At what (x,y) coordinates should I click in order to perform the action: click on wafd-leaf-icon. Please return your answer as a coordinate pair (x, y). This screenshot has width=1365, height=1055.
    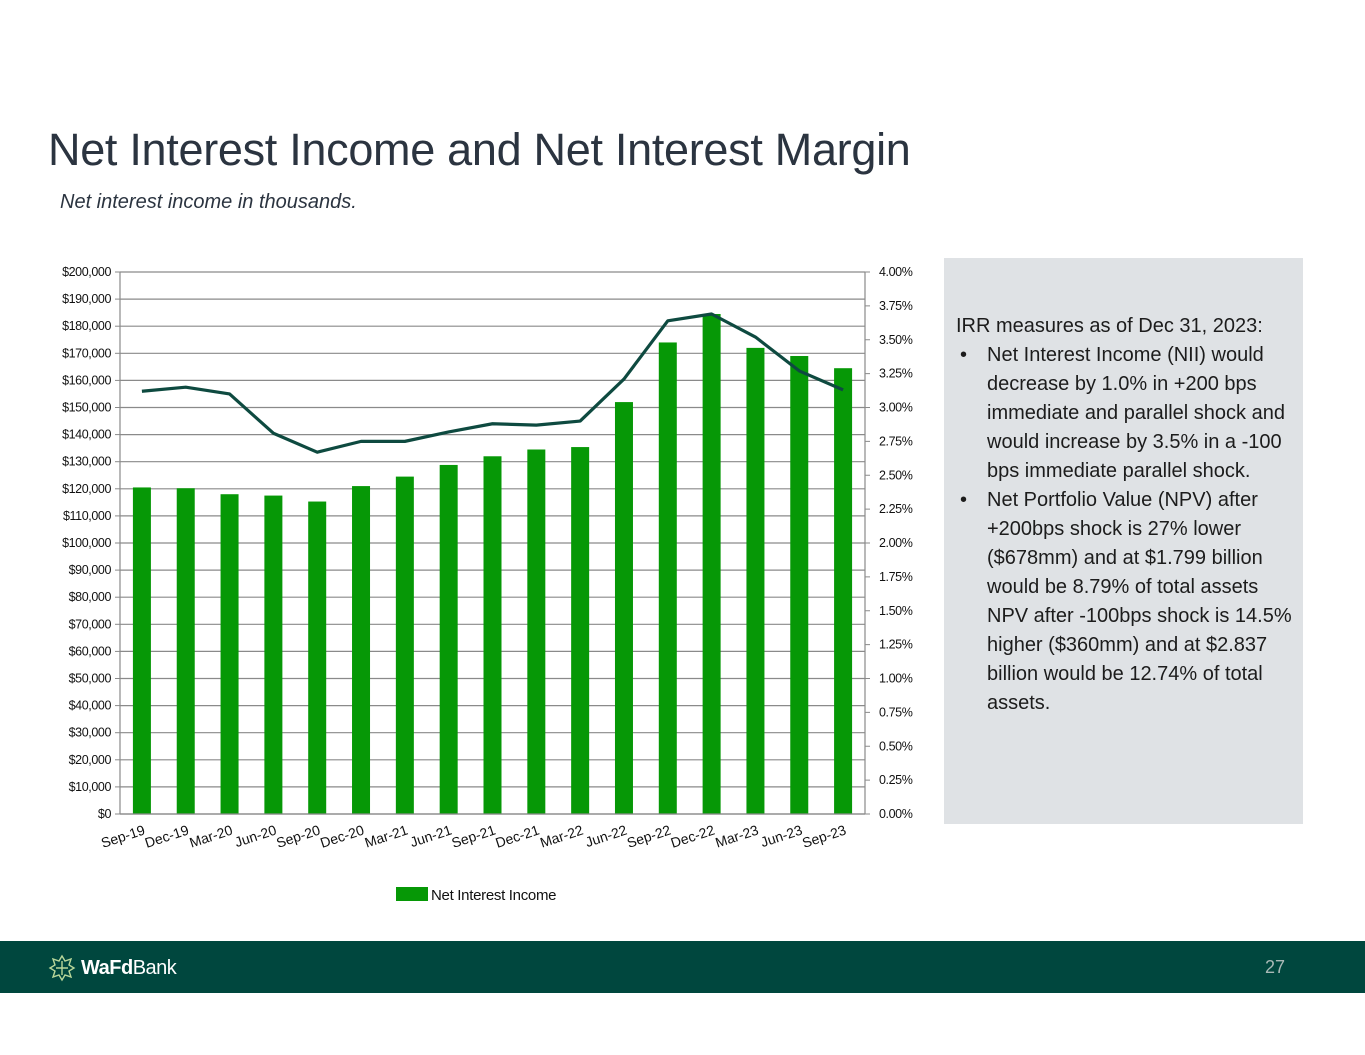
    Looking at the image, I should click on (62, 968).